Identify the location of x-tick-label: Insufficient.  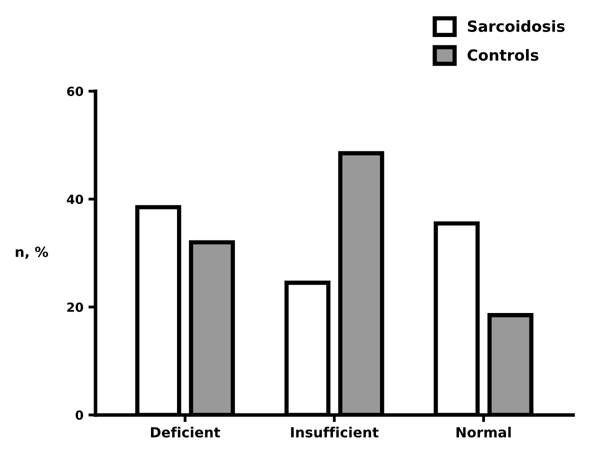
(334, 432).